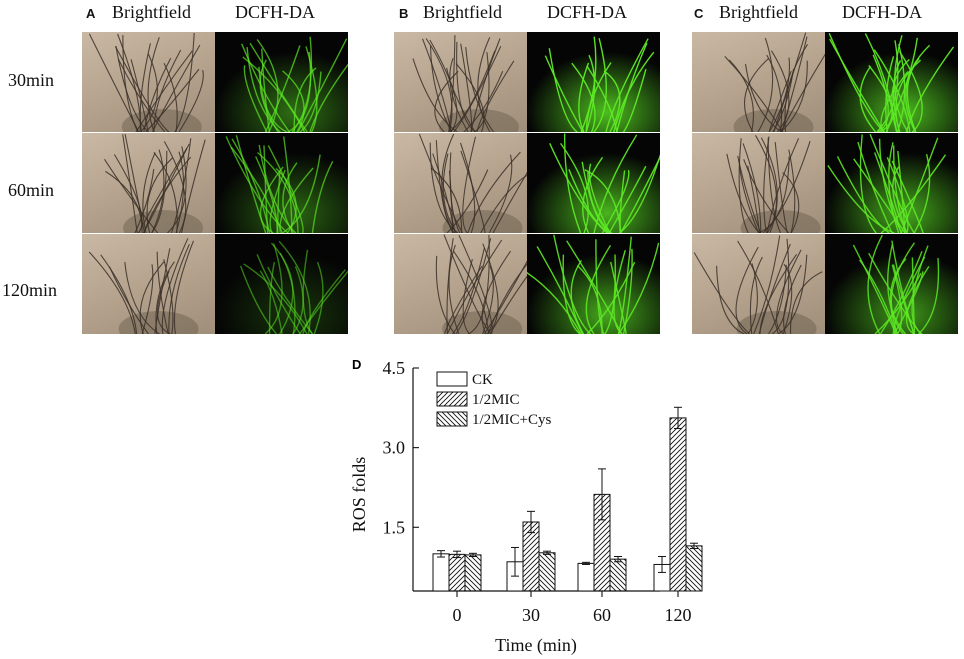 The width and height of the screenshot is (964, 659). What do you see at coordinates (482, 380) in the screenshot?
I see `legend-label: CK` at bounding box center [482, 380].